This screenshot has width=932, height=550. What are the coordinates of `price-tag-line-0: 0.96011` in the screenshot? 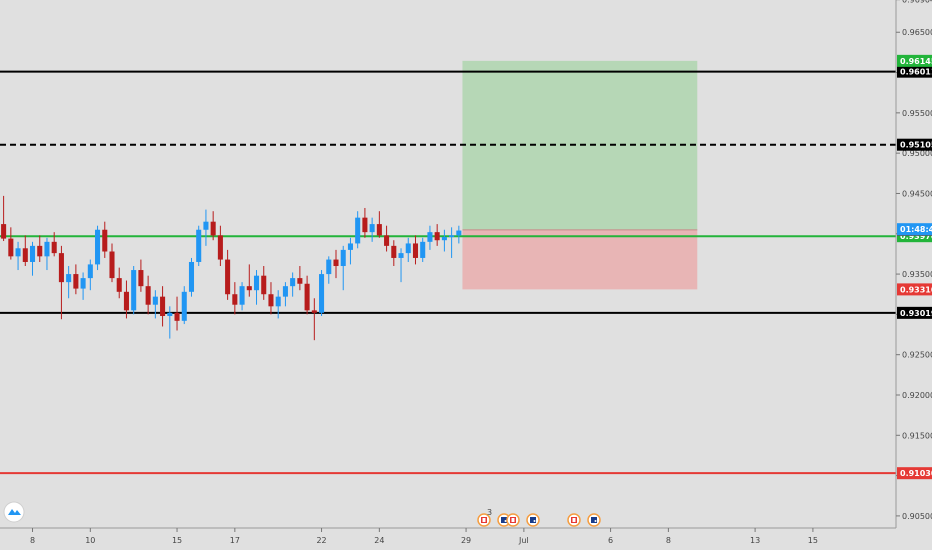 It's located at (914, 71).